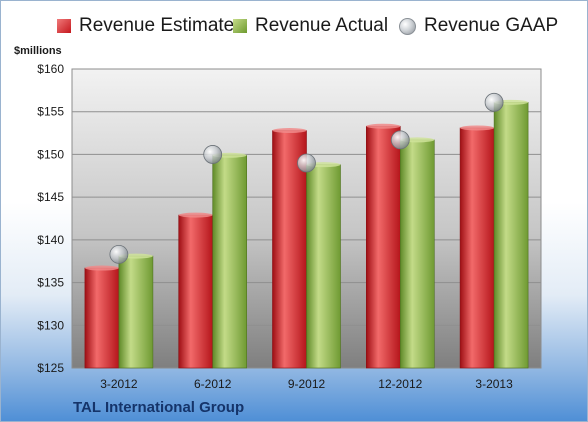 The width and height of the screenshot is (588, 422). Describe the element at coordinates (491, 25) in the screenshot. I see `legend-label-gaap: Revenue GAAP` at that location.